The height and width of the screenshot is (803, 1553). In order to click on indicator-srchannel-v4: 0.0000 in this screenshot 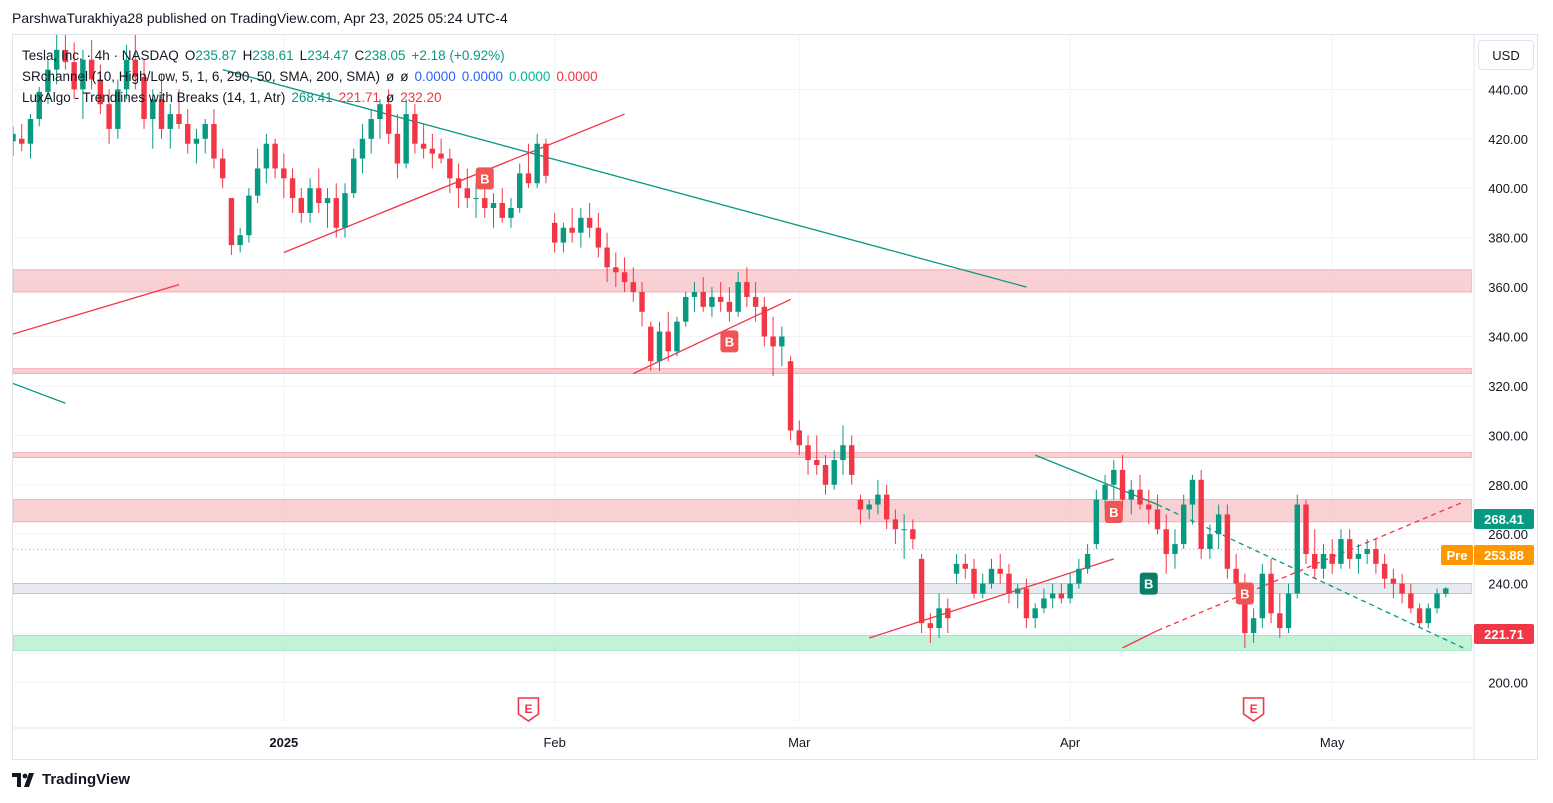, I will do `click(577, 76)`.